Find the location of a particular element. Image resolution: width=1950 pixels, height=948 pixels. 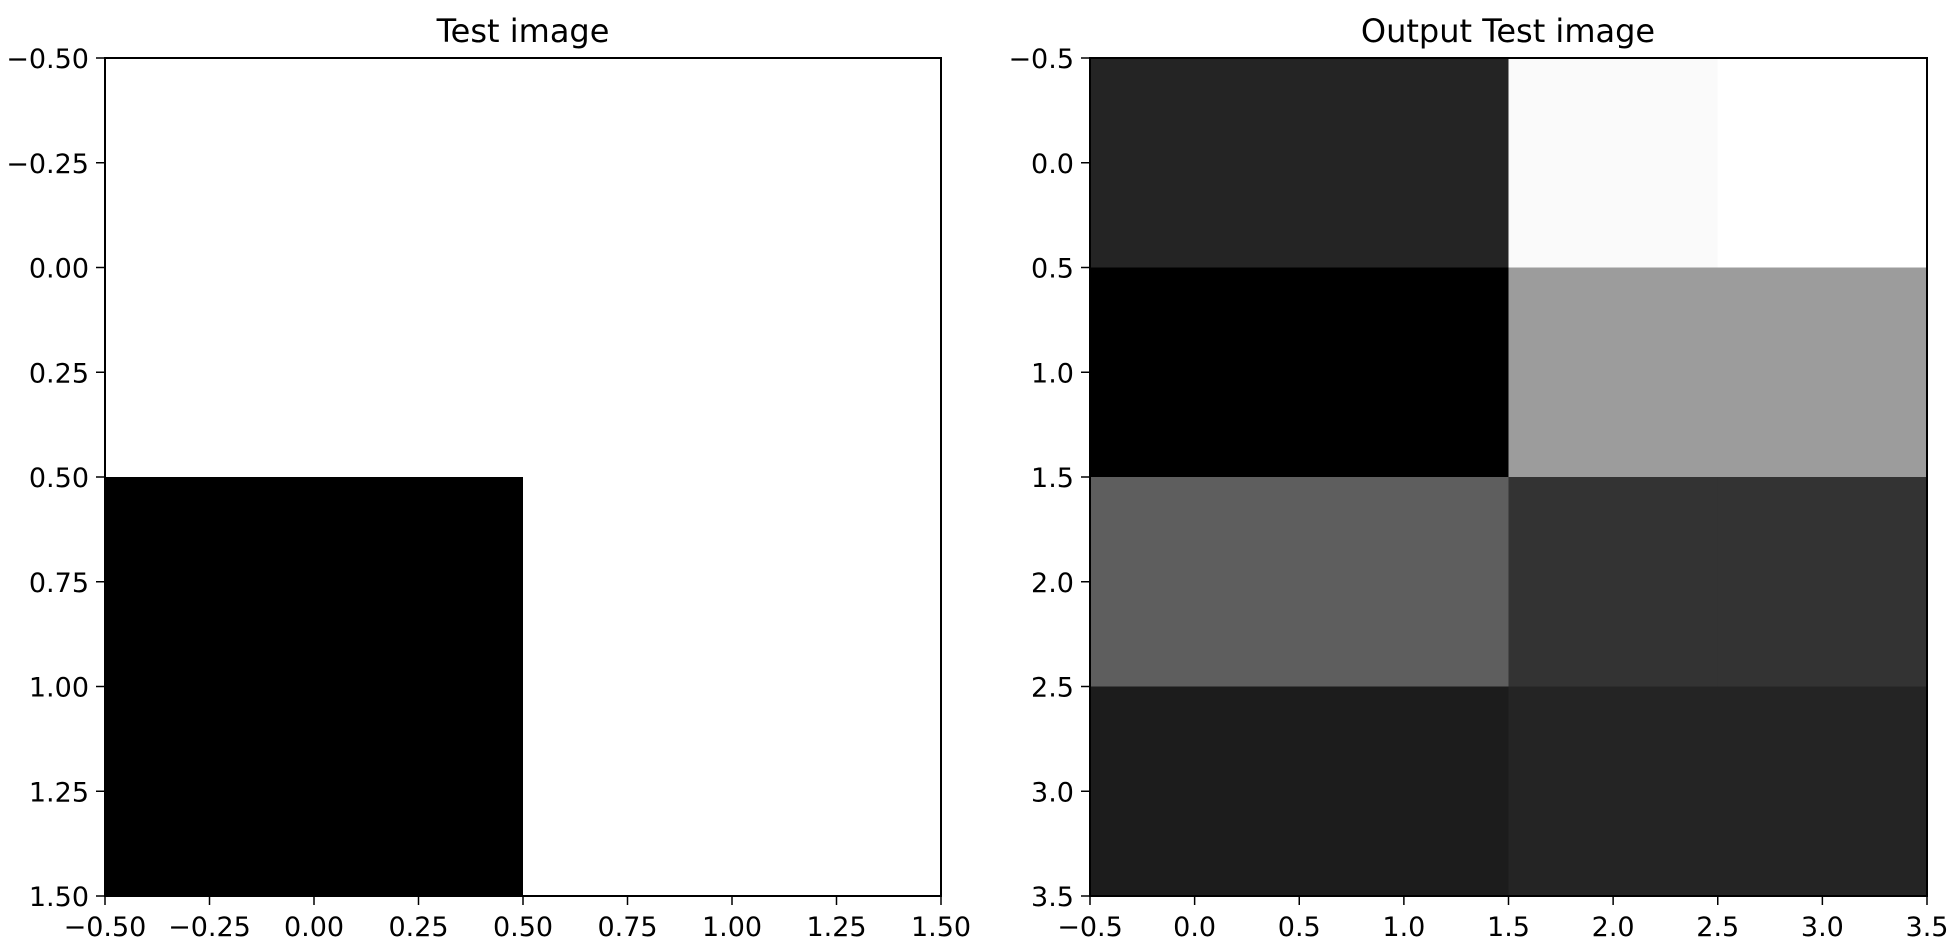

x-tick-label: 1.25 is located at coordinates (836, 927).